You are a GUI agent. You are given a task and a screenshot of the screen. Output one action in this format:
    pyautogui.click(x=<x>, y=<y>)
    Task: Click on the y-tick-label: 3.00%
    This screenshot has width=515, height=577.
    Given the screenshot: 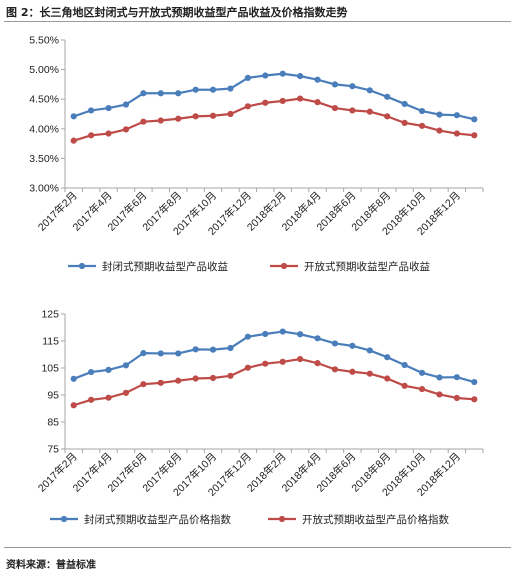 What is the action you would take?
    pyautogui.click(x=44, y=189)
    